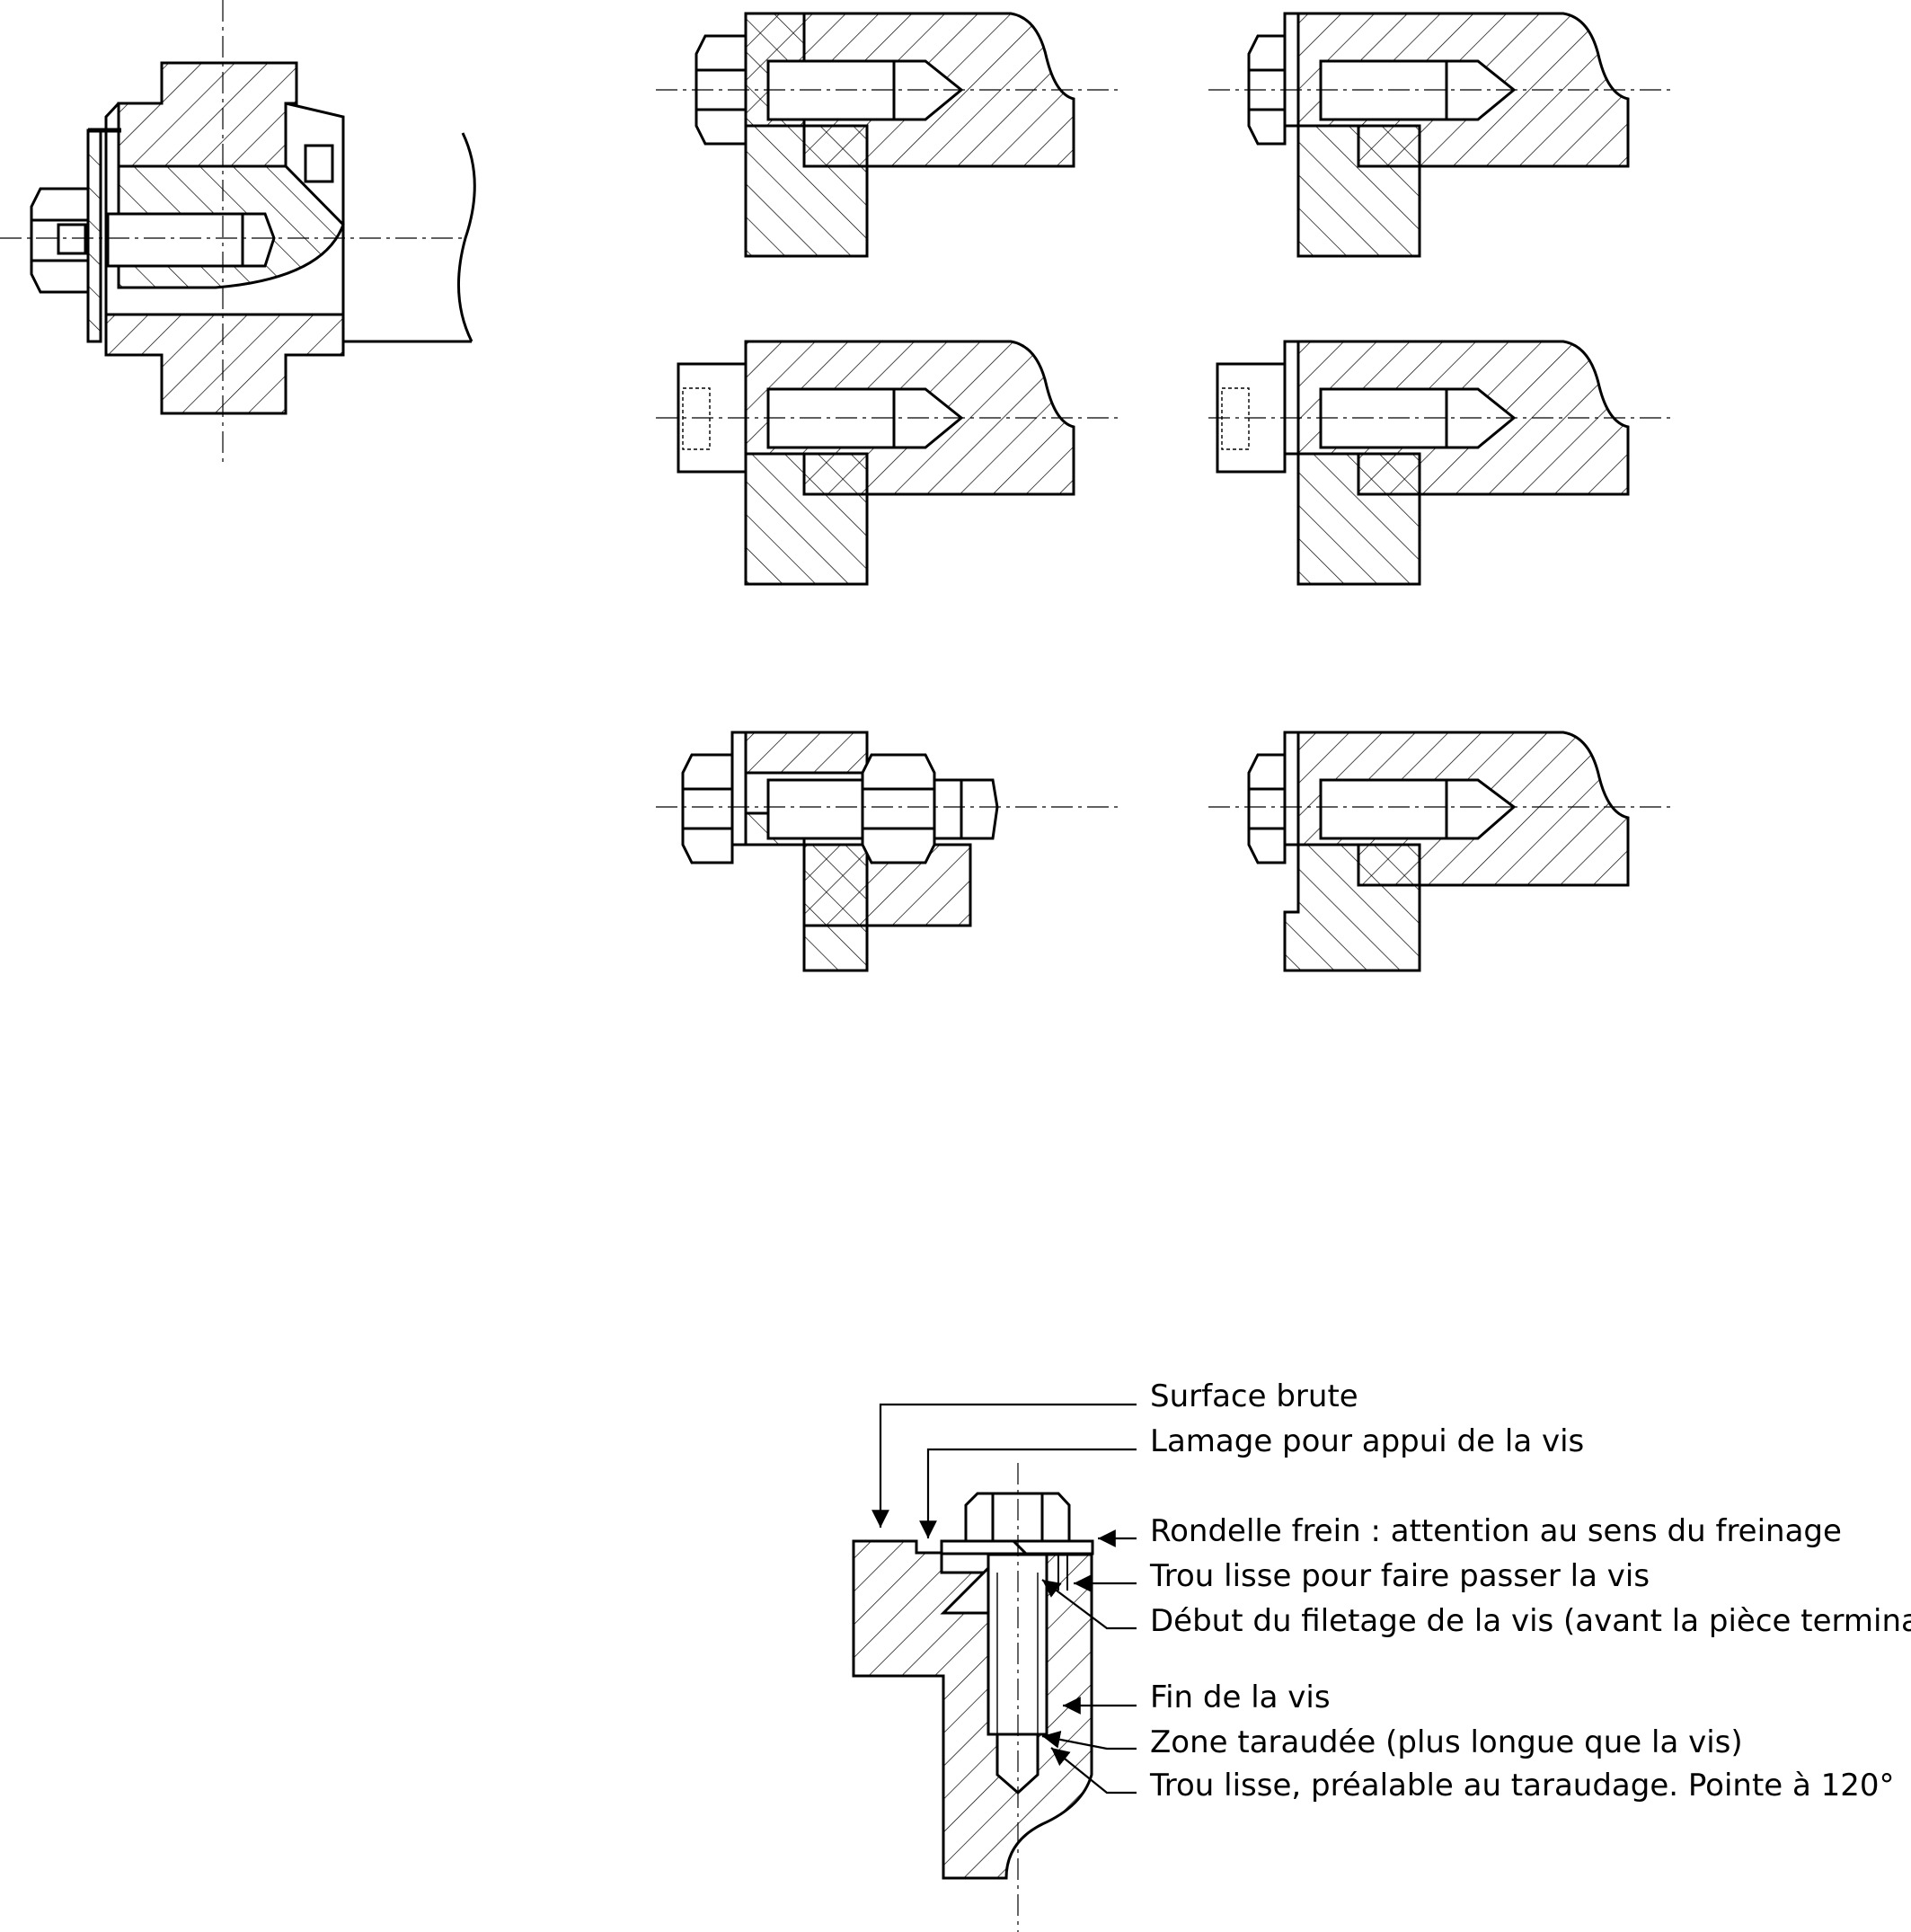  I want to click on lock-plate, so click(94, 236).